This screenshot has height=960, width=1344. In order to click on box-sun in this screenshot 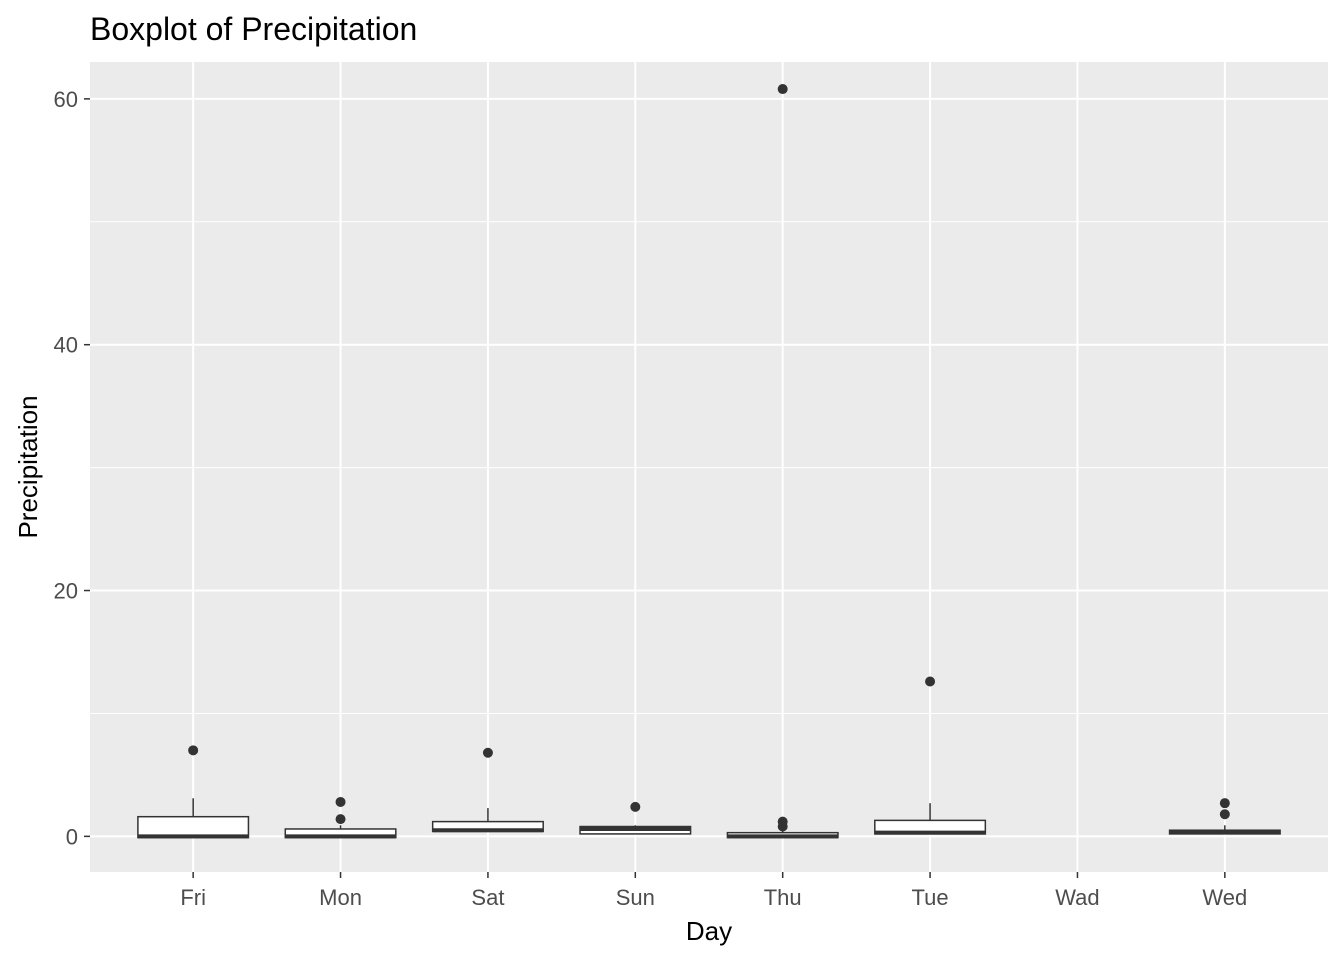, I will do `click(635, 818)`.